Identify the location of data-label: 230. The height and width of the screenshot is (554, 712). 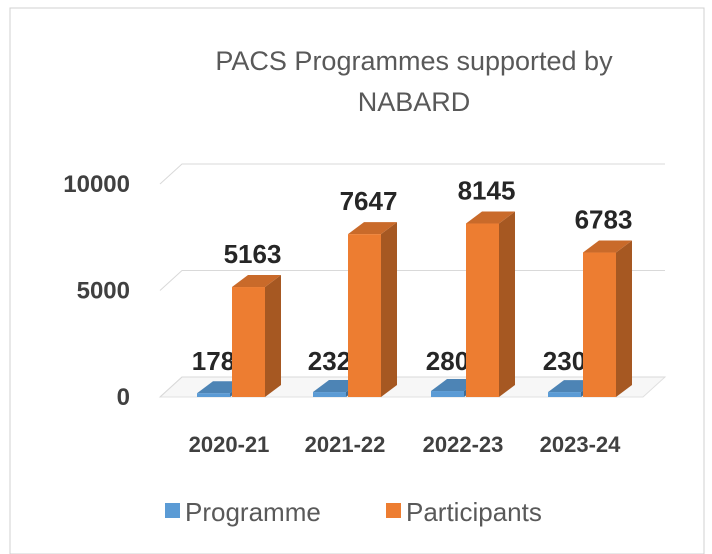
(564, 361).